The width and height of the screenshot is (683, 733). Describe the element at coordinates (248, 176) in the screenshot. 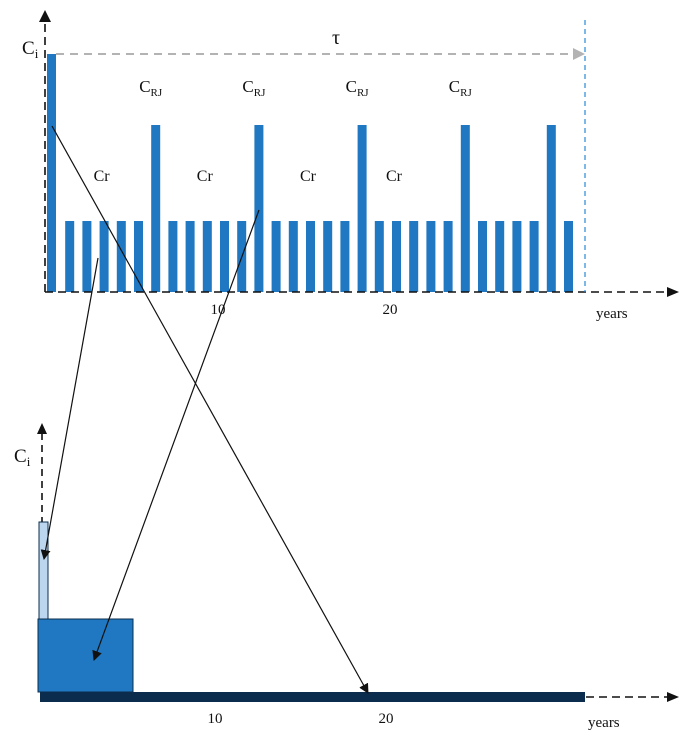

I see `routine-labels: Cr Cr Cr Cr` at that location.